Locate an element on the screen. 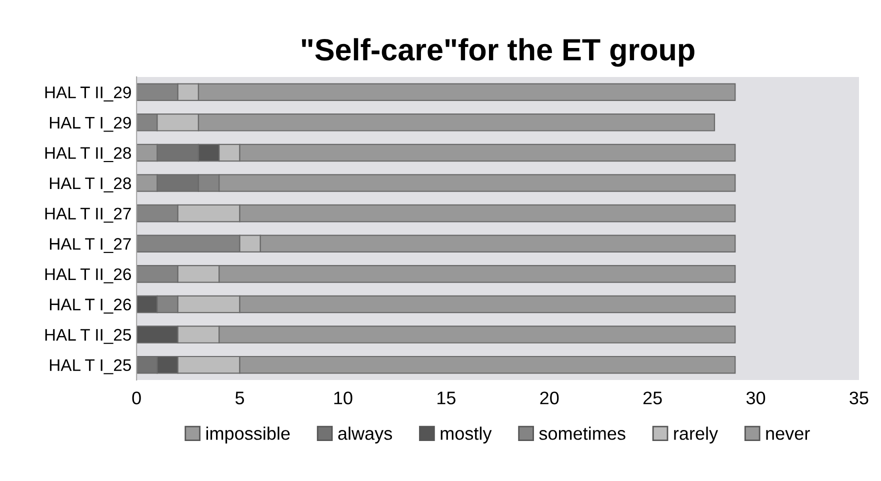 The height and width of the screenshot is (481, 881). legend-label: never is located at coordinates (788, 435).